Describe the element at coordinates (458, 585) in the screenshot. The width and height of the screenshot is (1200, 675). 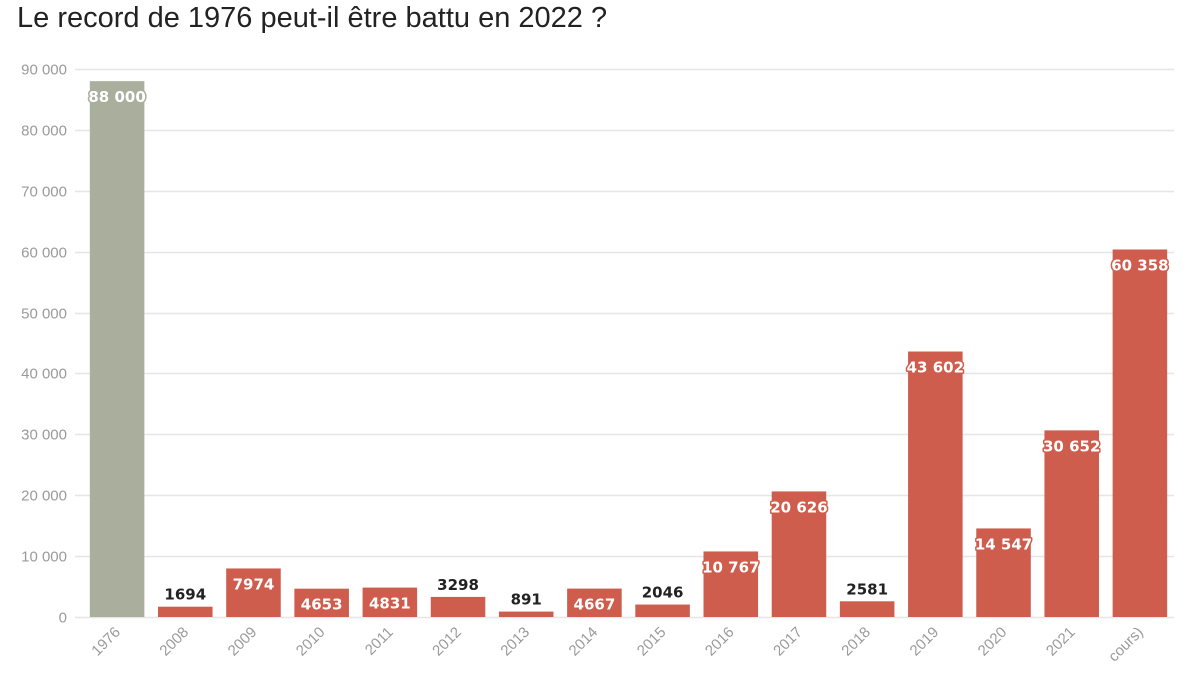
I see `data-label: 3298` at that location.